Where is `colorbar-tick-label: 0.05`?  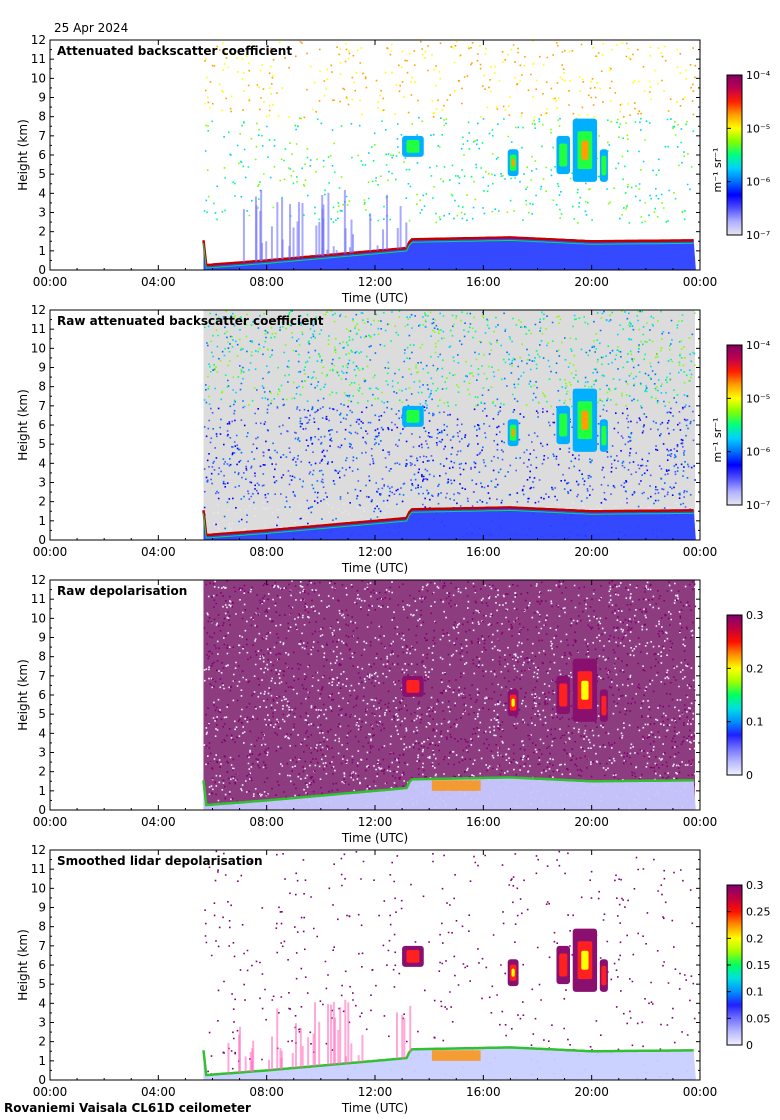 colorbar-tick-label: 0.05 is located at coordinates (758, 1018).